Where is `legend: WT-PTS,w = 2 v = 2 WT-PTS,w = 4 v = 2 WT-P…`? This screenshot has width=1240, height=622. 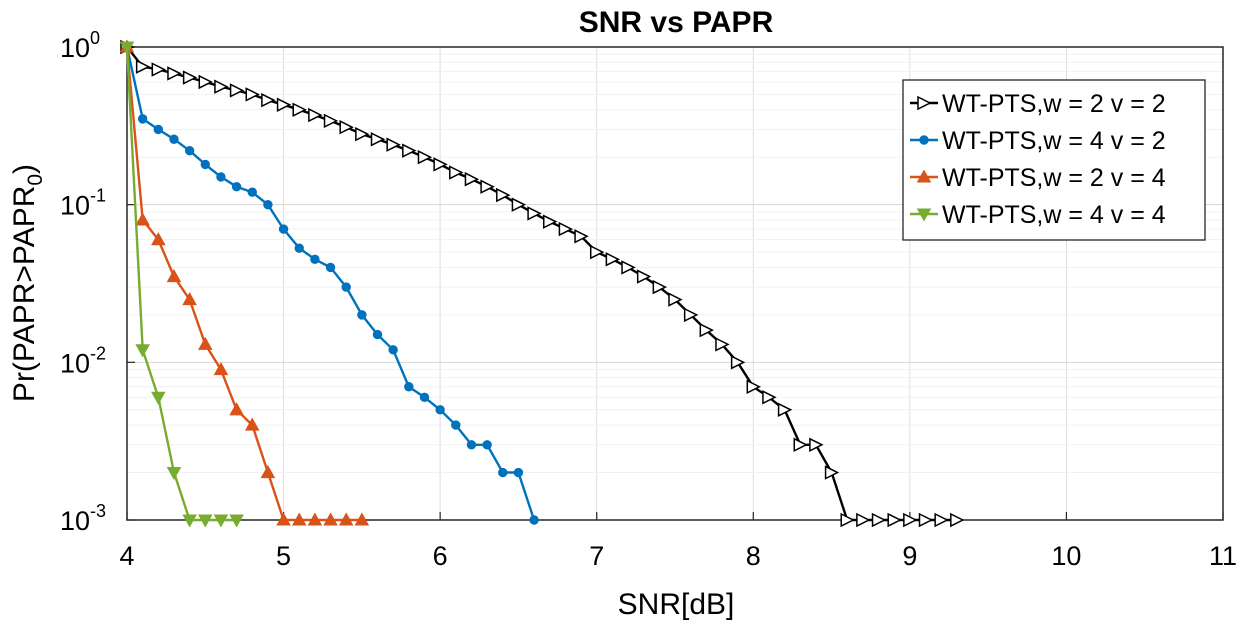 legend: WT-PTS,w = 2 v = 2 WT-PTS,w = 4 v = 2 WT-P… is located at coordinates (1054, 160).